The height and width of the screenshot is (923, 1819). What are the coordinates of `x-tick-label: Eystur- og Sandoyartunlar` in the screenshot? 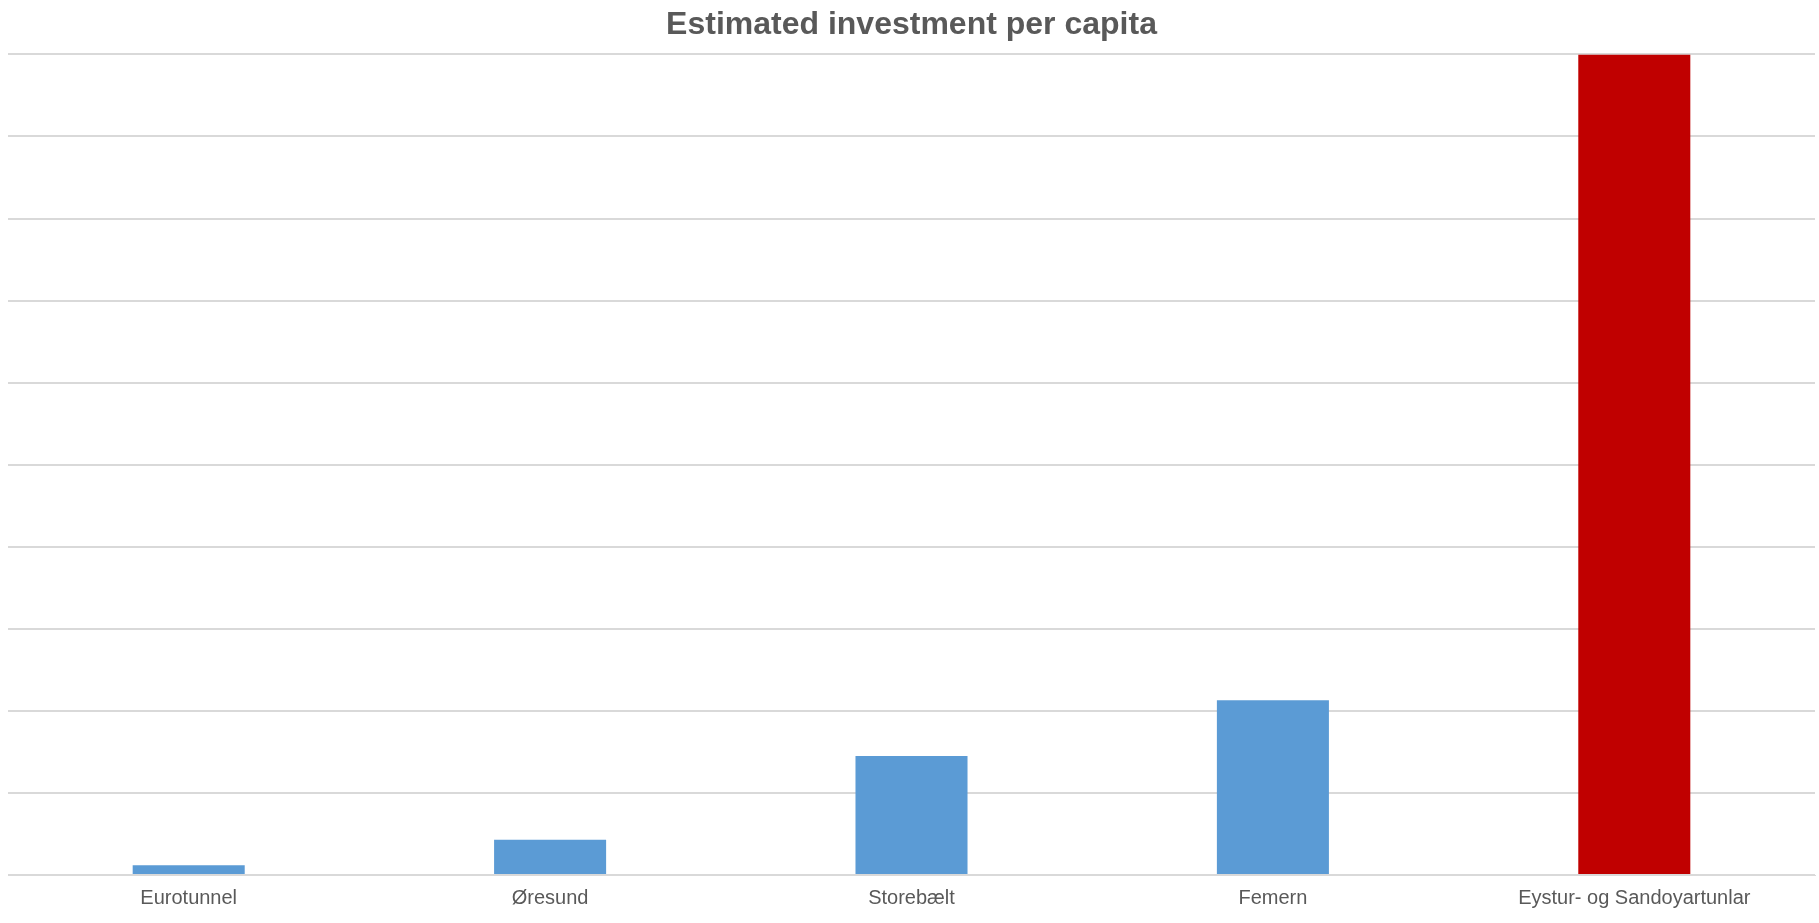 It's located at (1634, 896).